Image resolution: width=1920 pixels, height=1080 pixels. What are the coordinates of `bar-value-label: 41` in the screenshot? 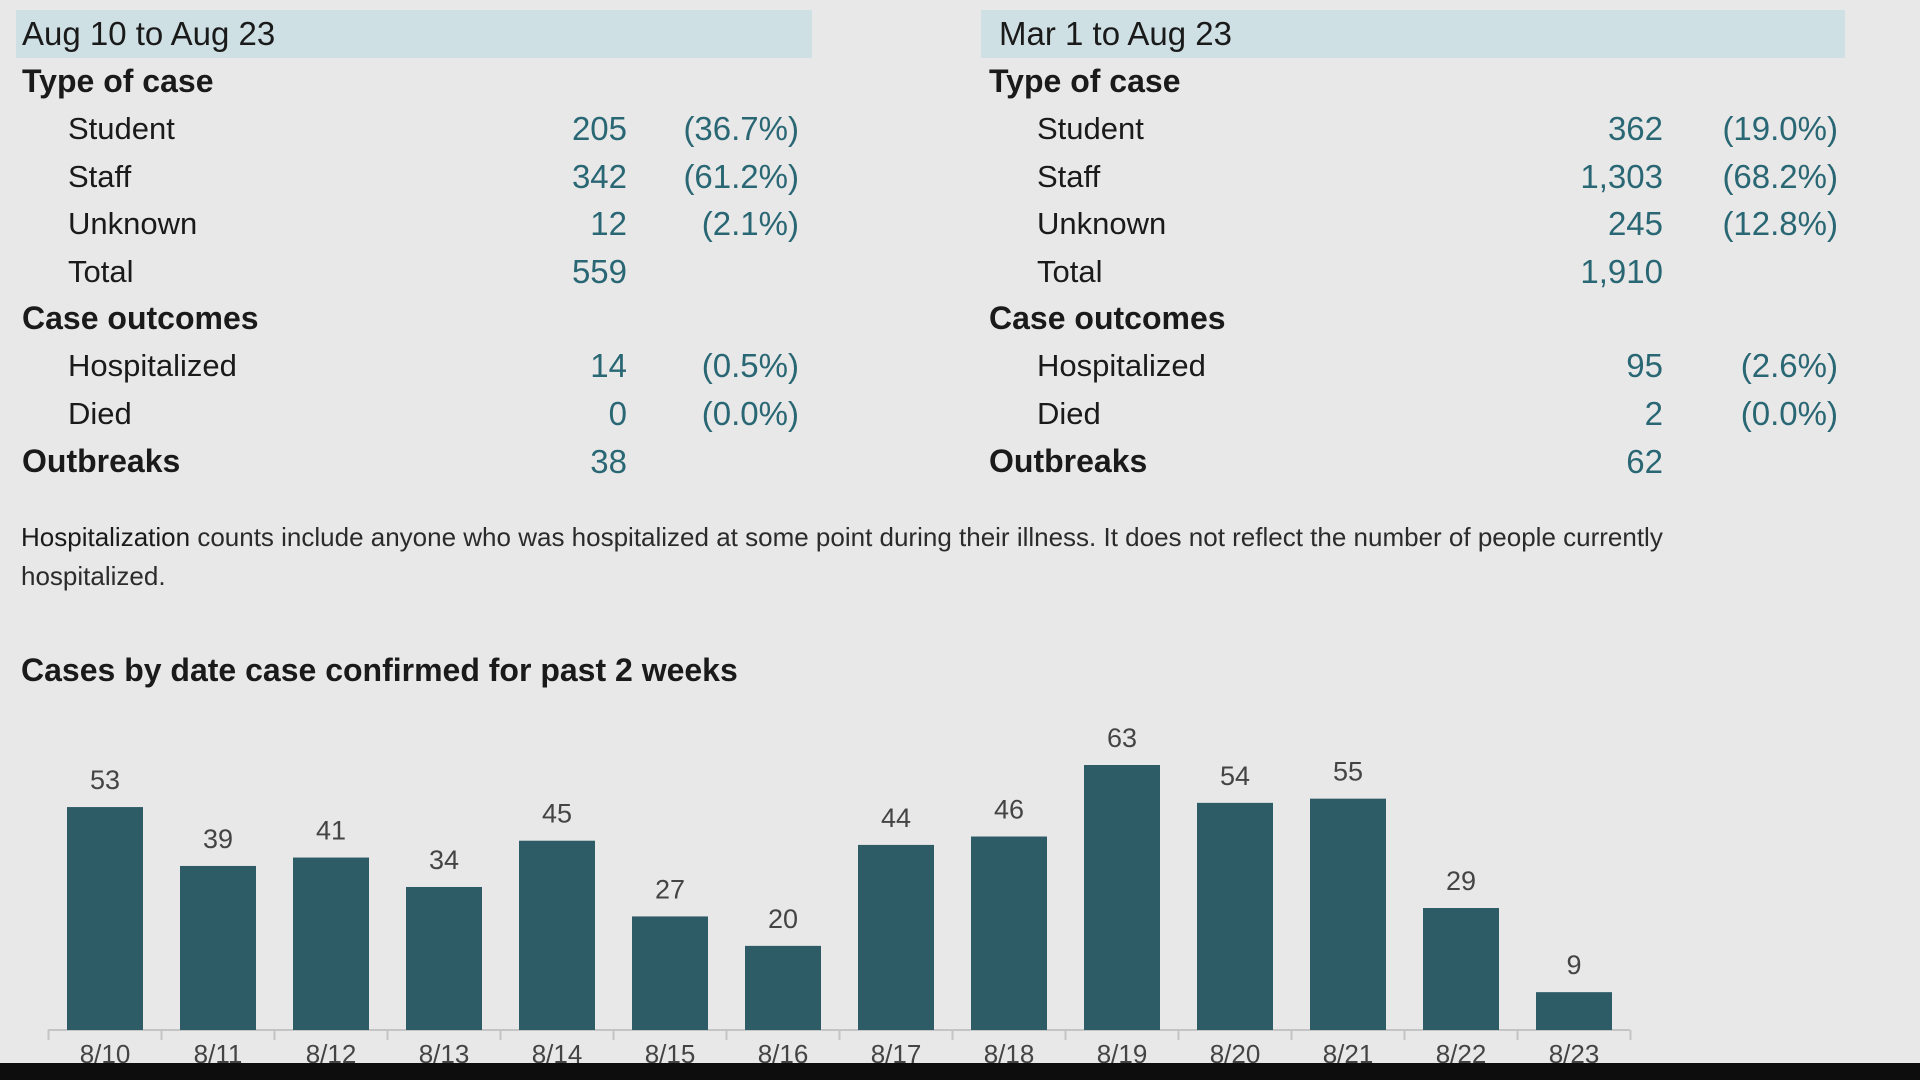 It's located at (331, 831).